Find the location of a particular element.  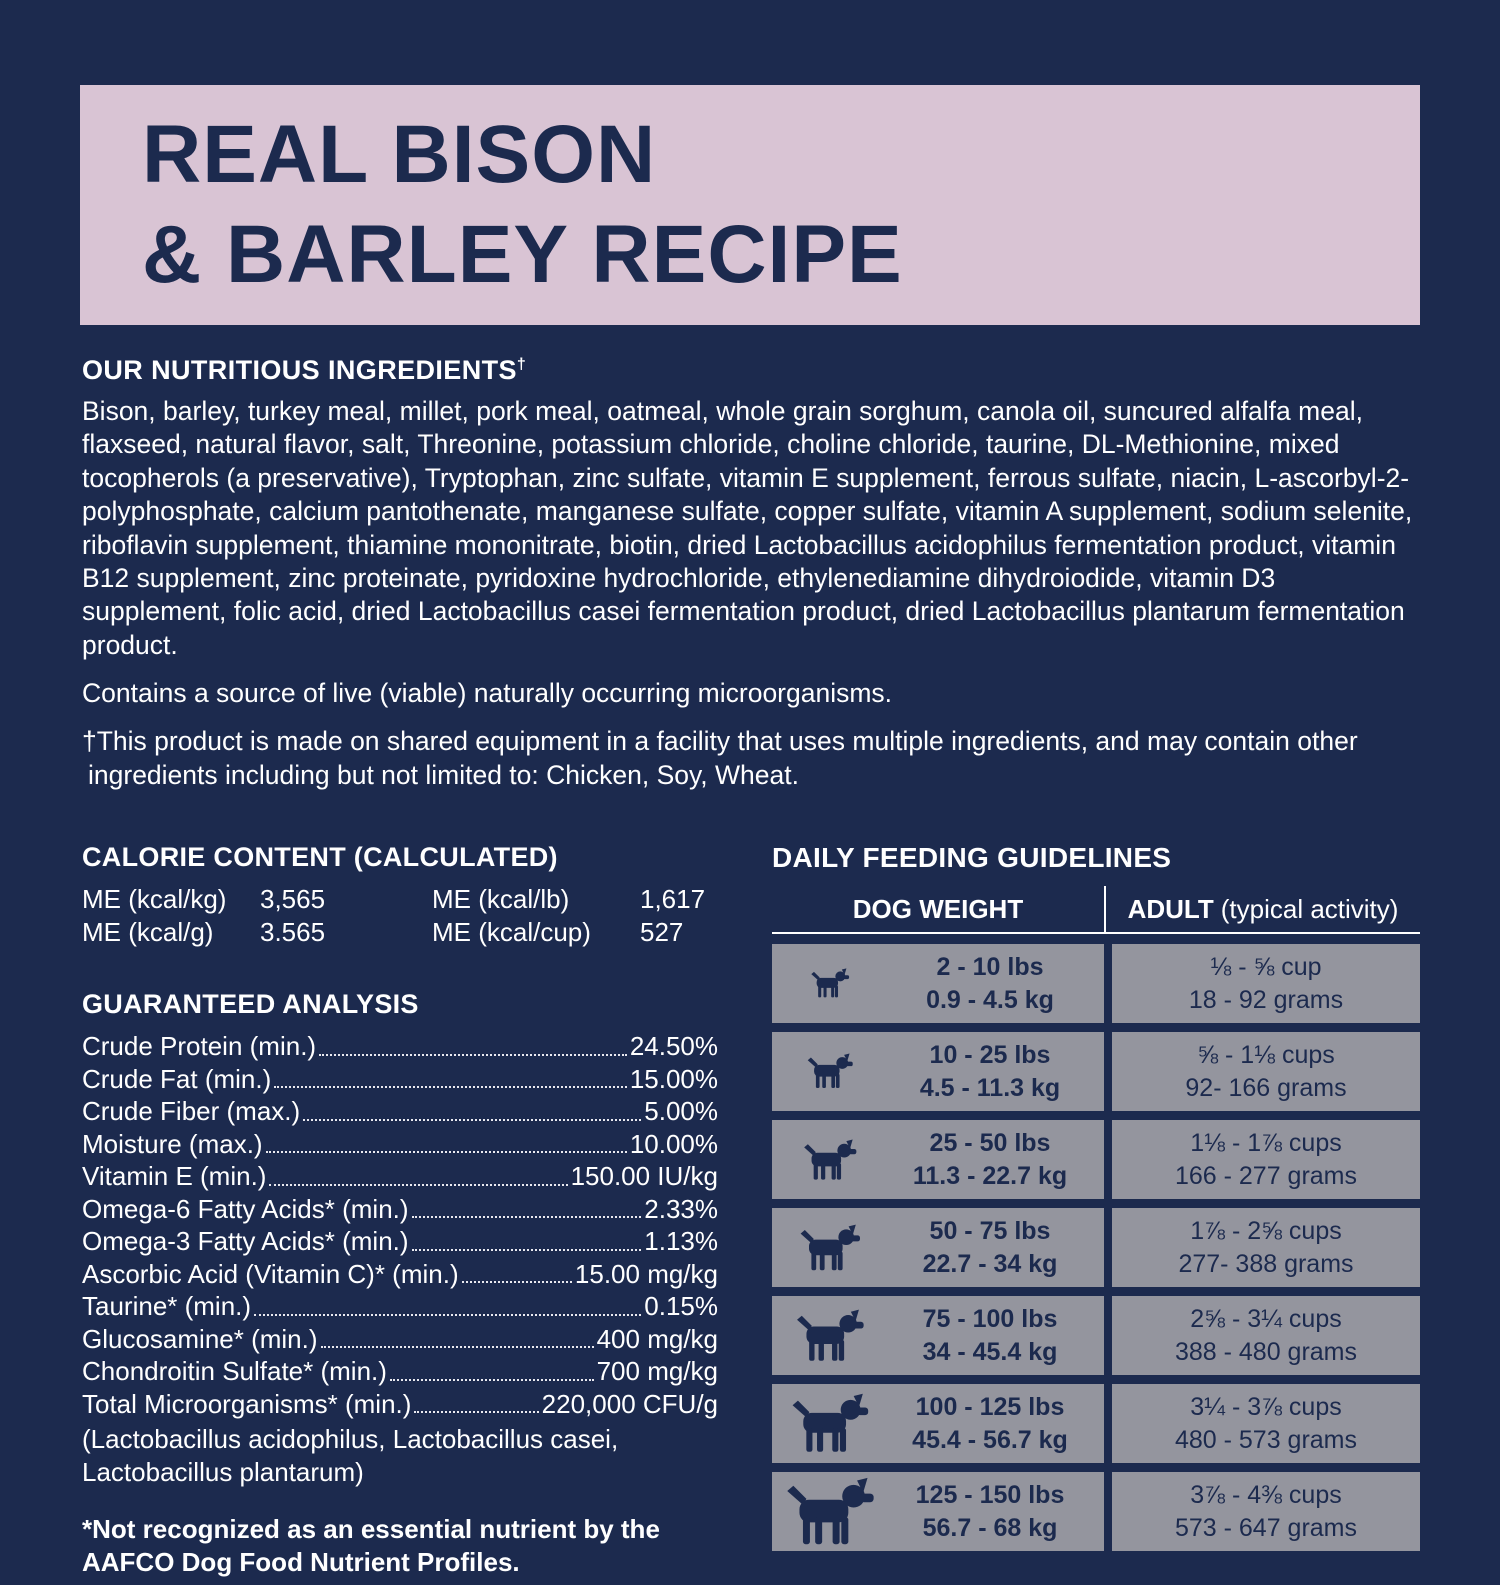

weight-kg: 22.7 - 34 kg is located at coordinates (990, 1263).